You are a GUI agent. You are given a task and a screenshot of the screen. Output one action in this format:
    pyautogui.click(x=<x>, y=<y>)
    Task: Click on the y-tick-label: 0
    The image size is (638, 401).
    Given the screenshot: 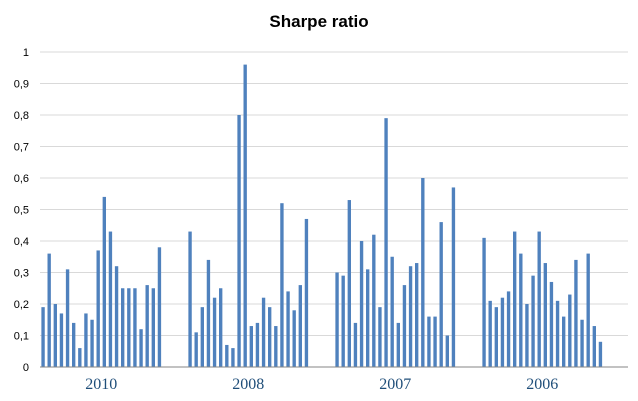 What is the action you would take?
    pyautogui.click(x=26, y=368)
    